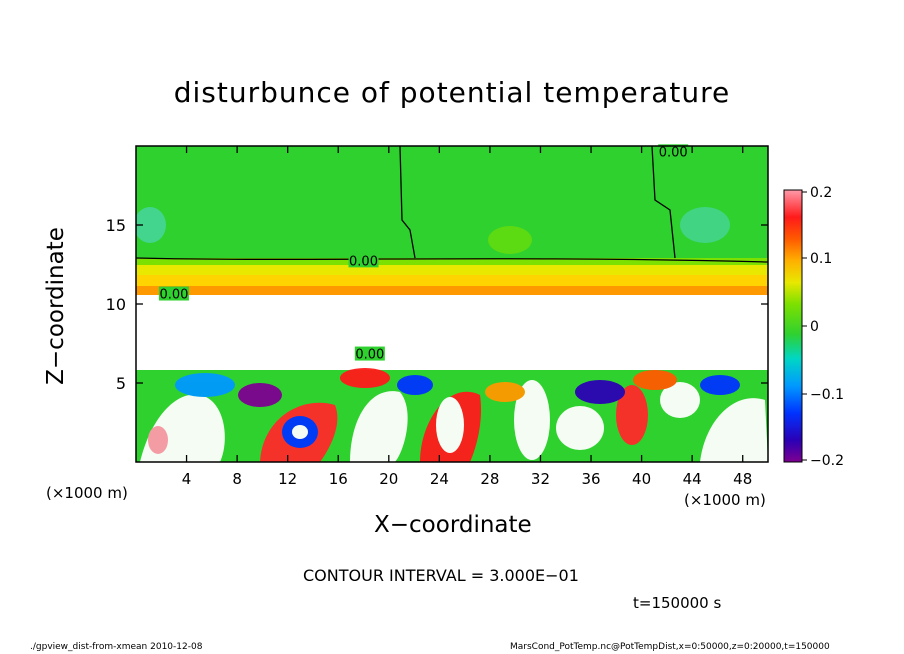 The width and height of the screenshot is (904, 654). Describe the element at coordinates (725, 500) in the screenshot. I see `x-unit-label: (×1000 m)` at that location.